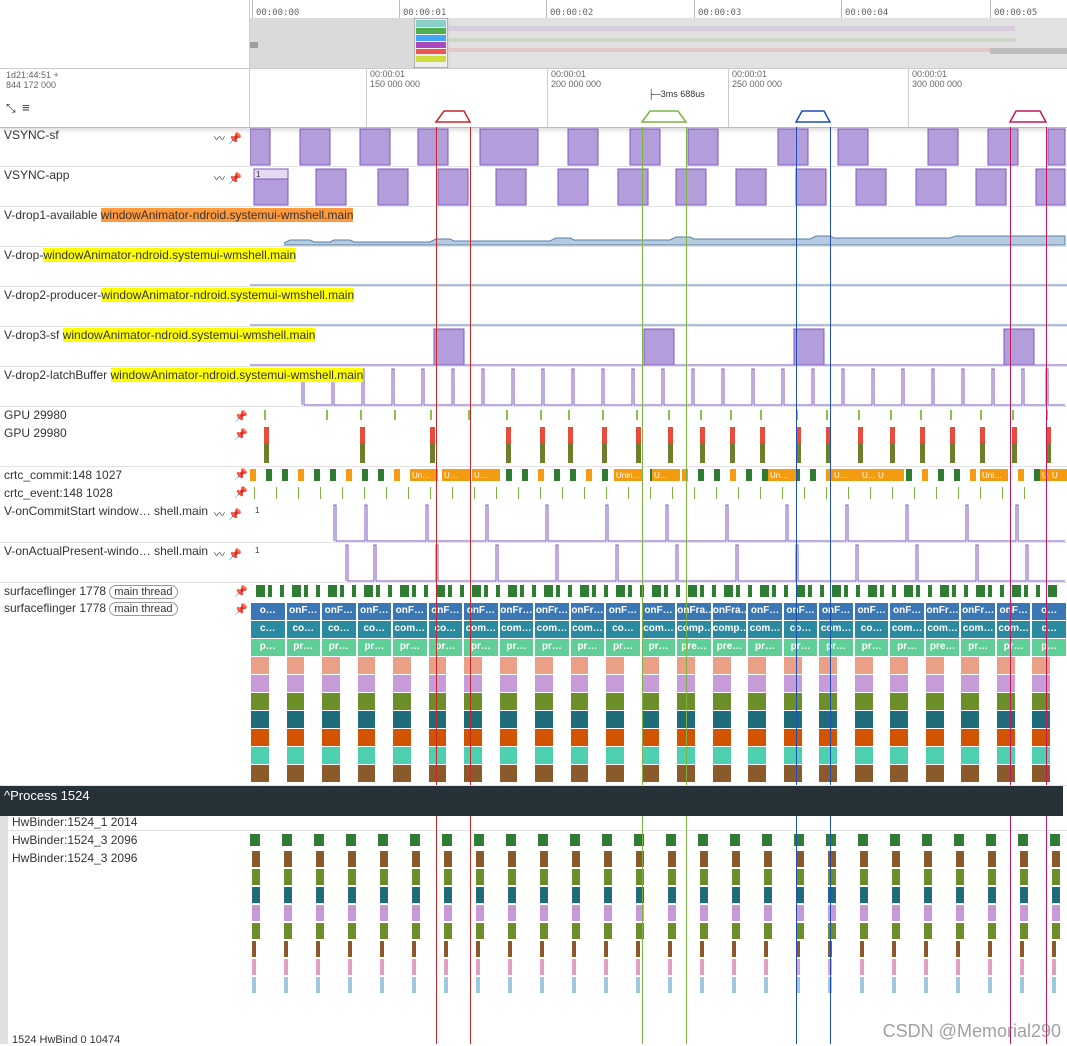  I want to click on pin-icon: 📌, so click(241, 592).